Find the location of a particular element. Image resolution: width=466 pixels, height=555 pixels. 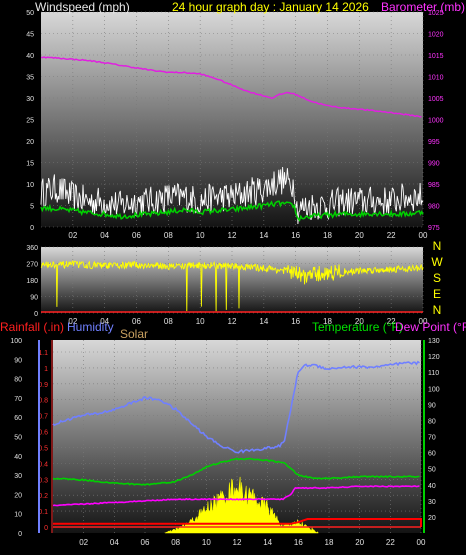

humidity-tick-label: 30 is located at coordinates (18, 476).